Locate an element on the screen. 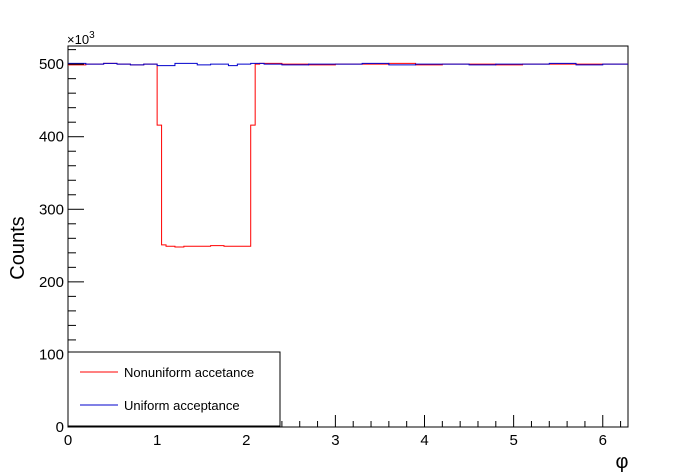  x-axis-title: φ is located at coordinates (622, 462).